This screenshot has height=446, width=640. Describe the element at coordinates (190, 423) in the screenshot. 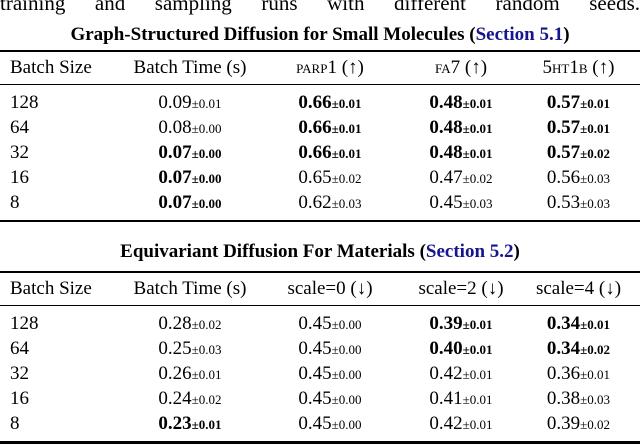

I see `metric-cell: 0.23±0.01` at that location.